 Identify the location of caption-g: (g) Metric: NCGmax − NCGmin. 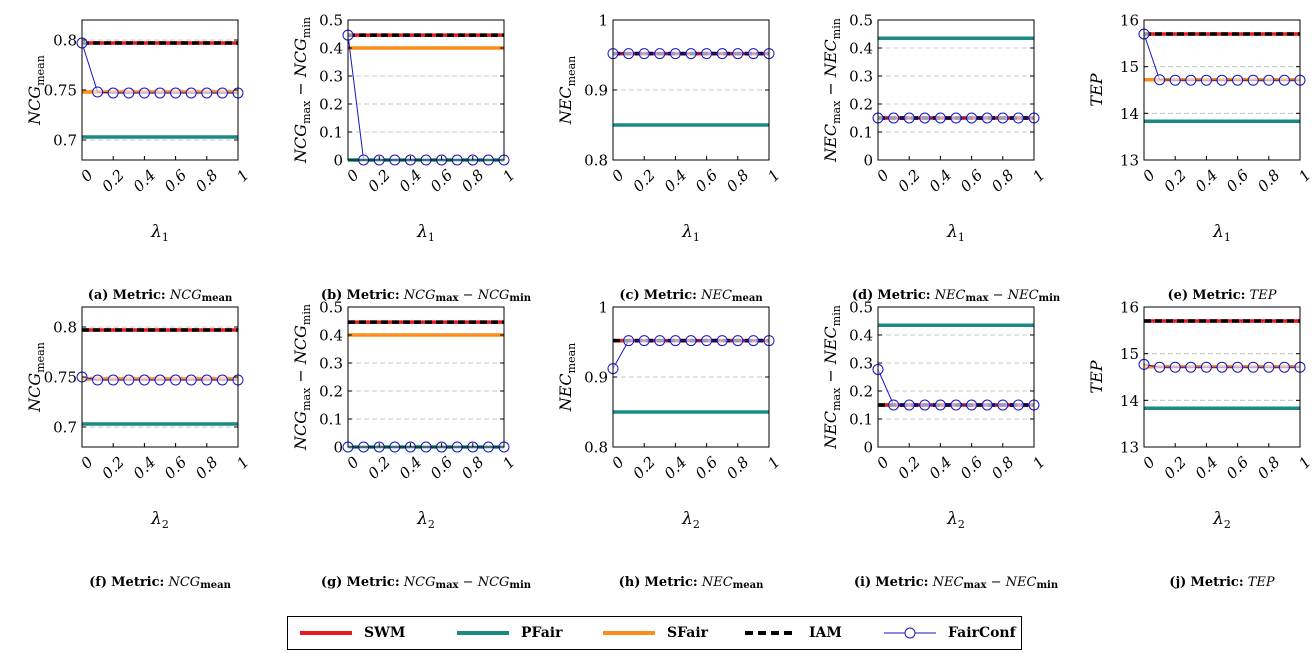
(426, 583).